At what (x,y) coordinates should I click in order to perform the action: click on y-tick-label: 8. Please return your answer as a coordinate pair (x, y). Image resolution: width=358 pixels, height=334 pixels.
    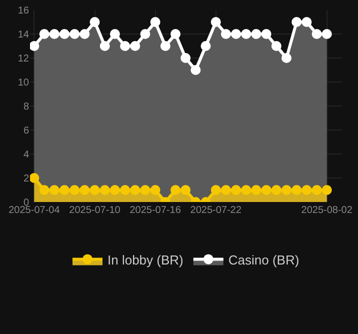
    Looking at the image, I should click on (26, 107).